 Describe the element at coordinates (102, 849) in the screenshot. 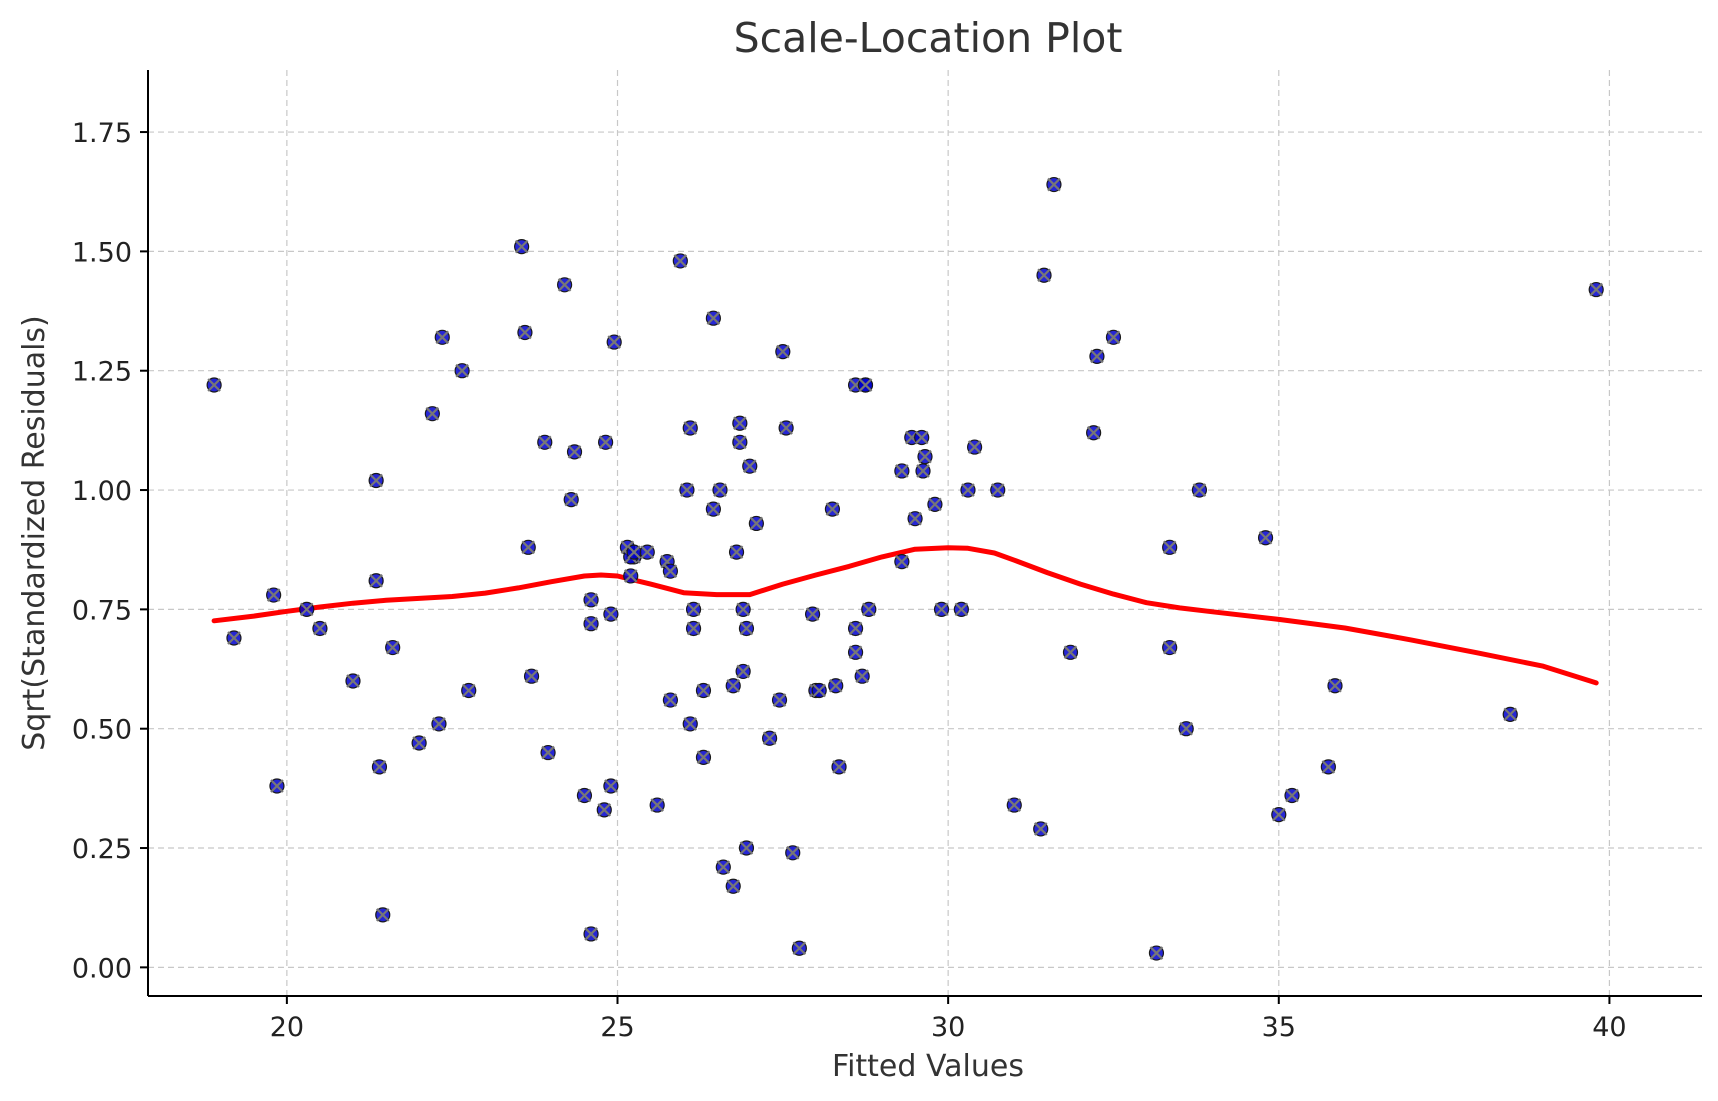

I see `y-tick-label-1: 0.25` at that location.